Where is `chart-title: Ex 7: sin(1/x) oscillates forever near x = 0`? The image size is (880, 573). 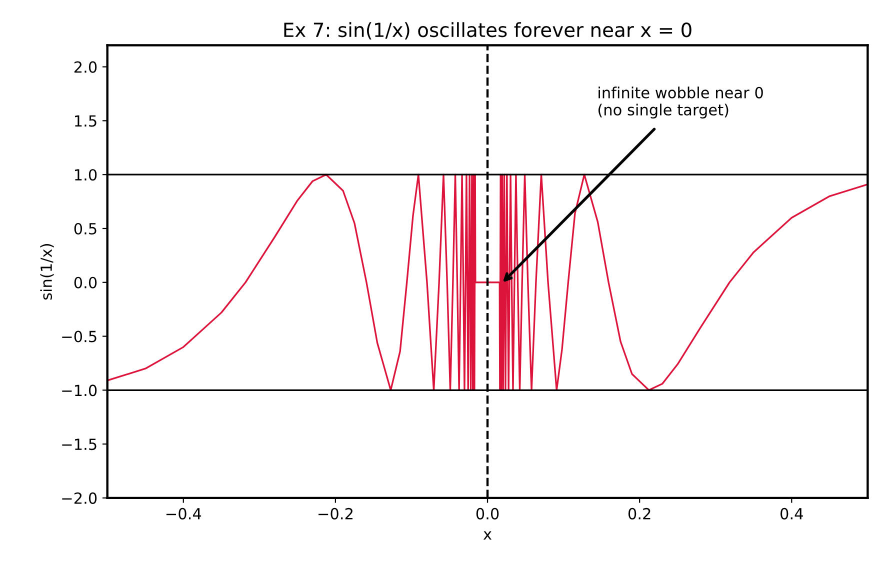 chart-title: Ex 7: sin(1/x) oscillates forever near x = 0 is located at coordinates (488, 31).